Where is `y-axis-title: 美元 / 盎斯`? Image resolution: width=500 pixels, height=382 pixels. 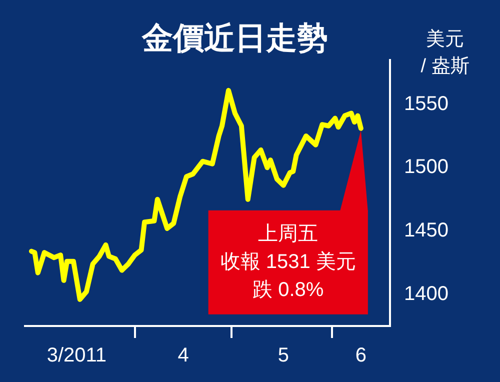
y-axis-title: 美元 / 盎斯 is located at coordinates (445, 53).